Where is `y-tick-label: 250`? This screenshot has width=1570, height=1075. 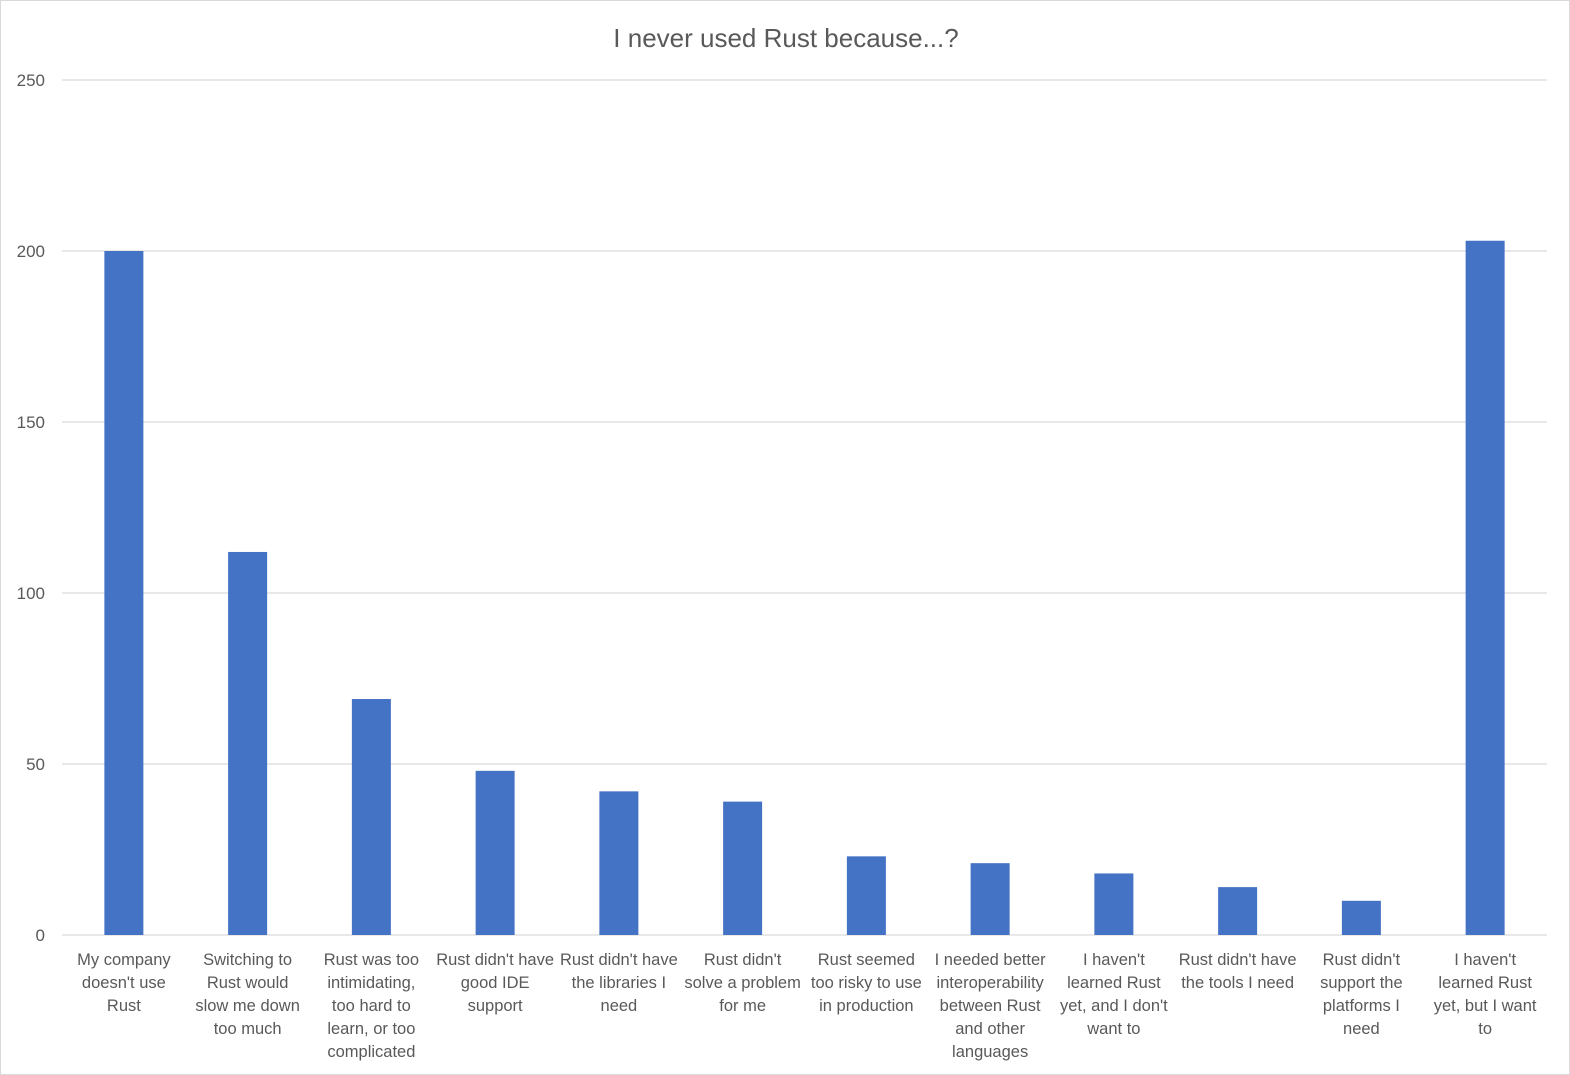 y-tick-label: 250 is located at coordinates (31, 80).